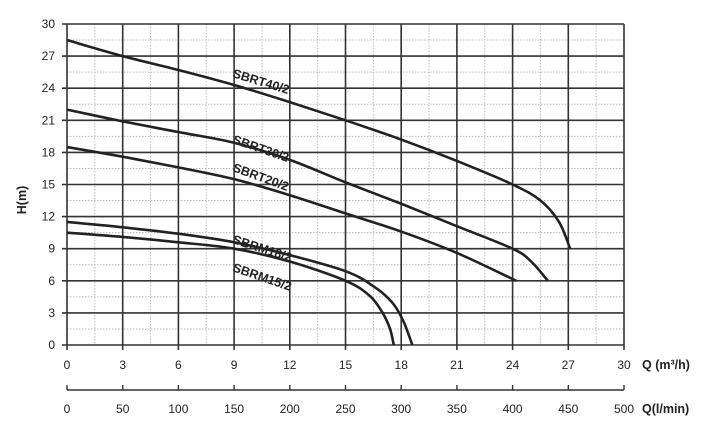  What do you see at coordinates (49, 152) in the screenshot?
I see `y-tick-label: 18` at bounding box center [49, 152].